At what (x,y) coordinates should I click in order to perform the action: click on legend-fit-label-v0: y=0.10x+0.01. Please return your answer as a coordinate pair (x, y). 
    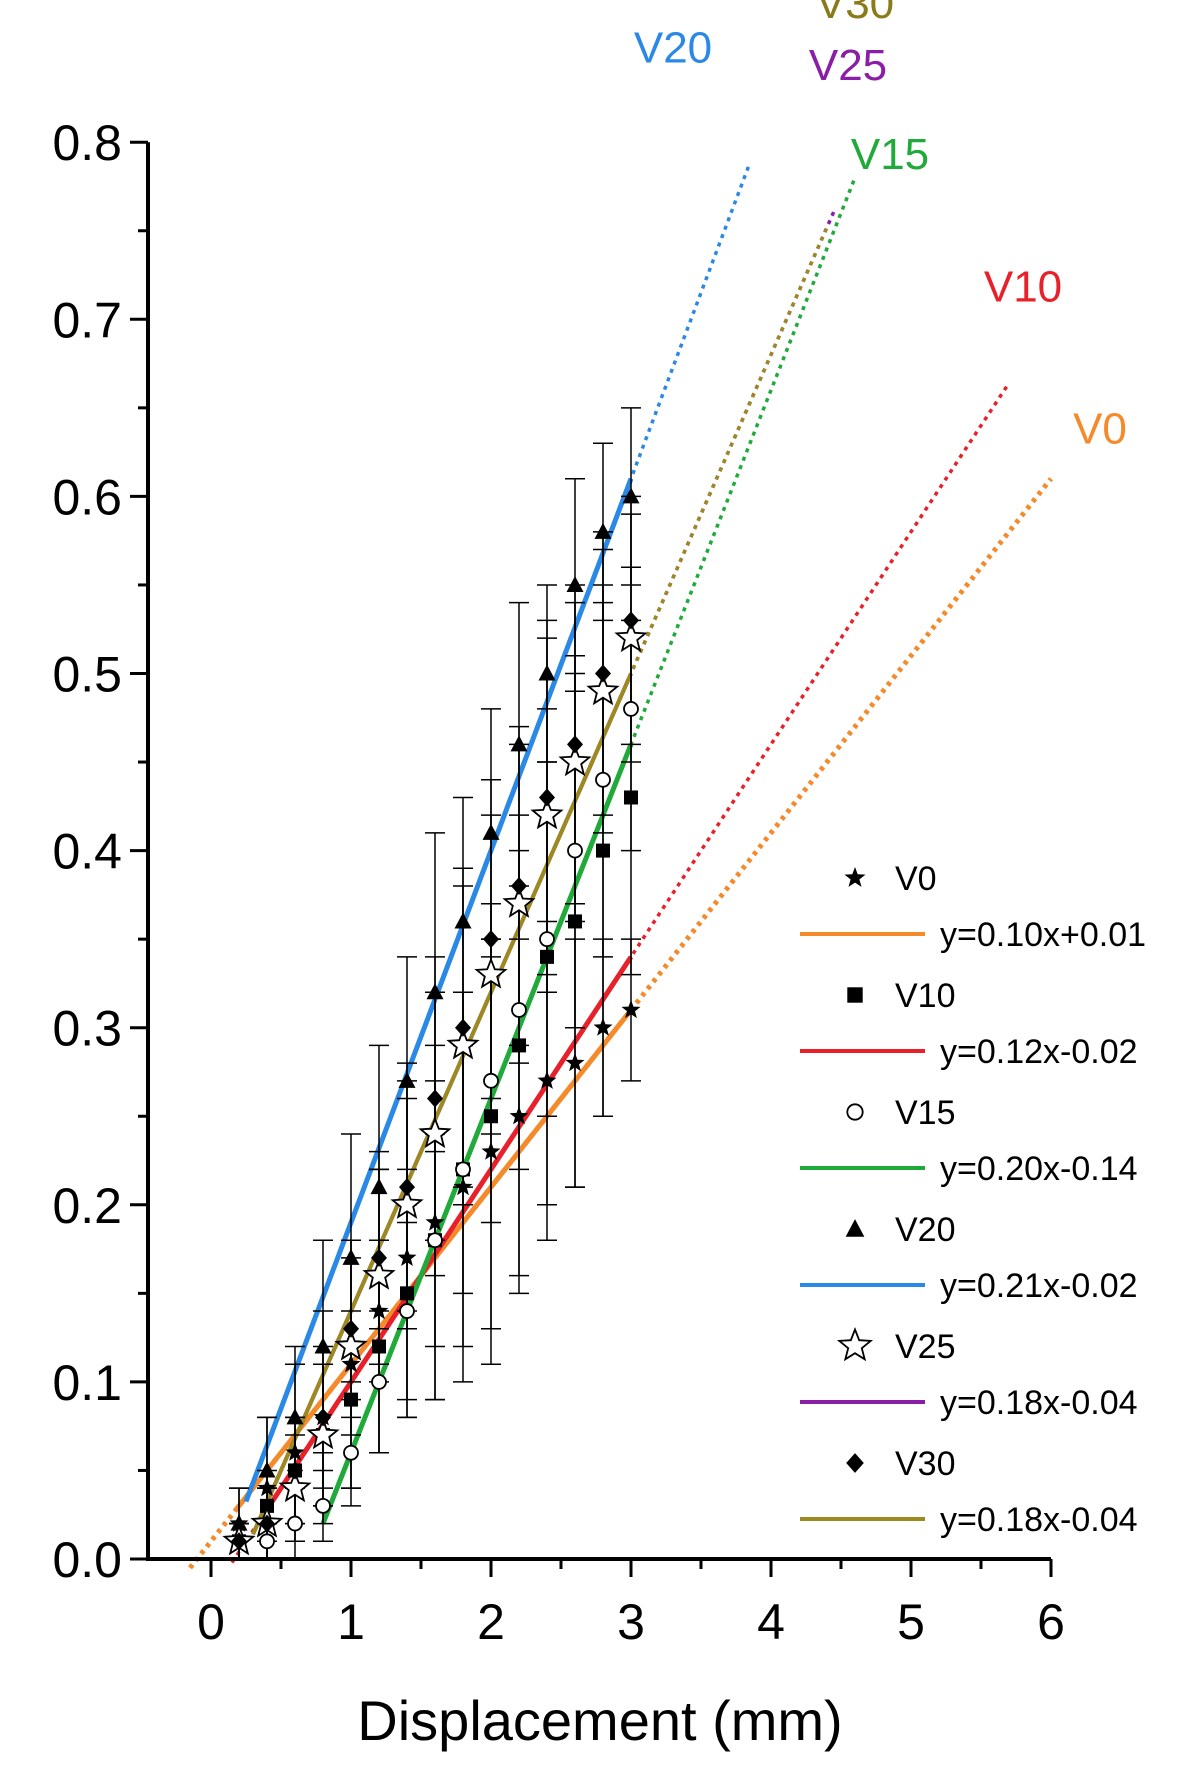
    Looking at the image, I should click on (1043, 935).